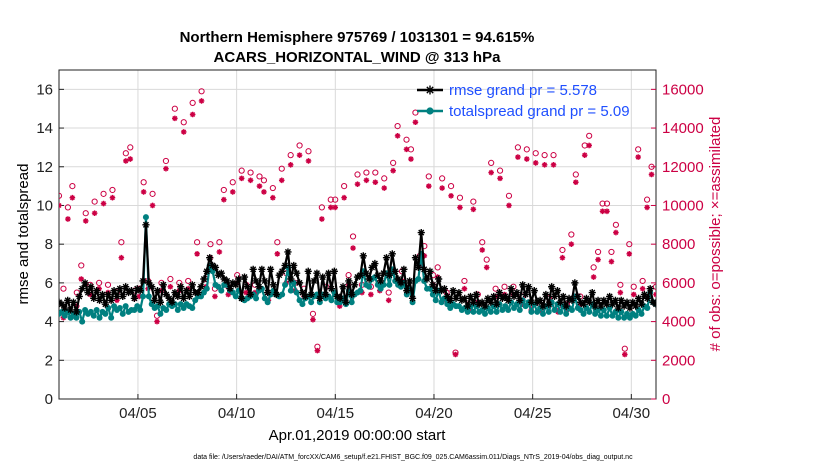  Describe the element at coordinates (358, 435) in the screenshot. I see `x-axis-label: Apr.01,2019 00:00:00 start` at that location.